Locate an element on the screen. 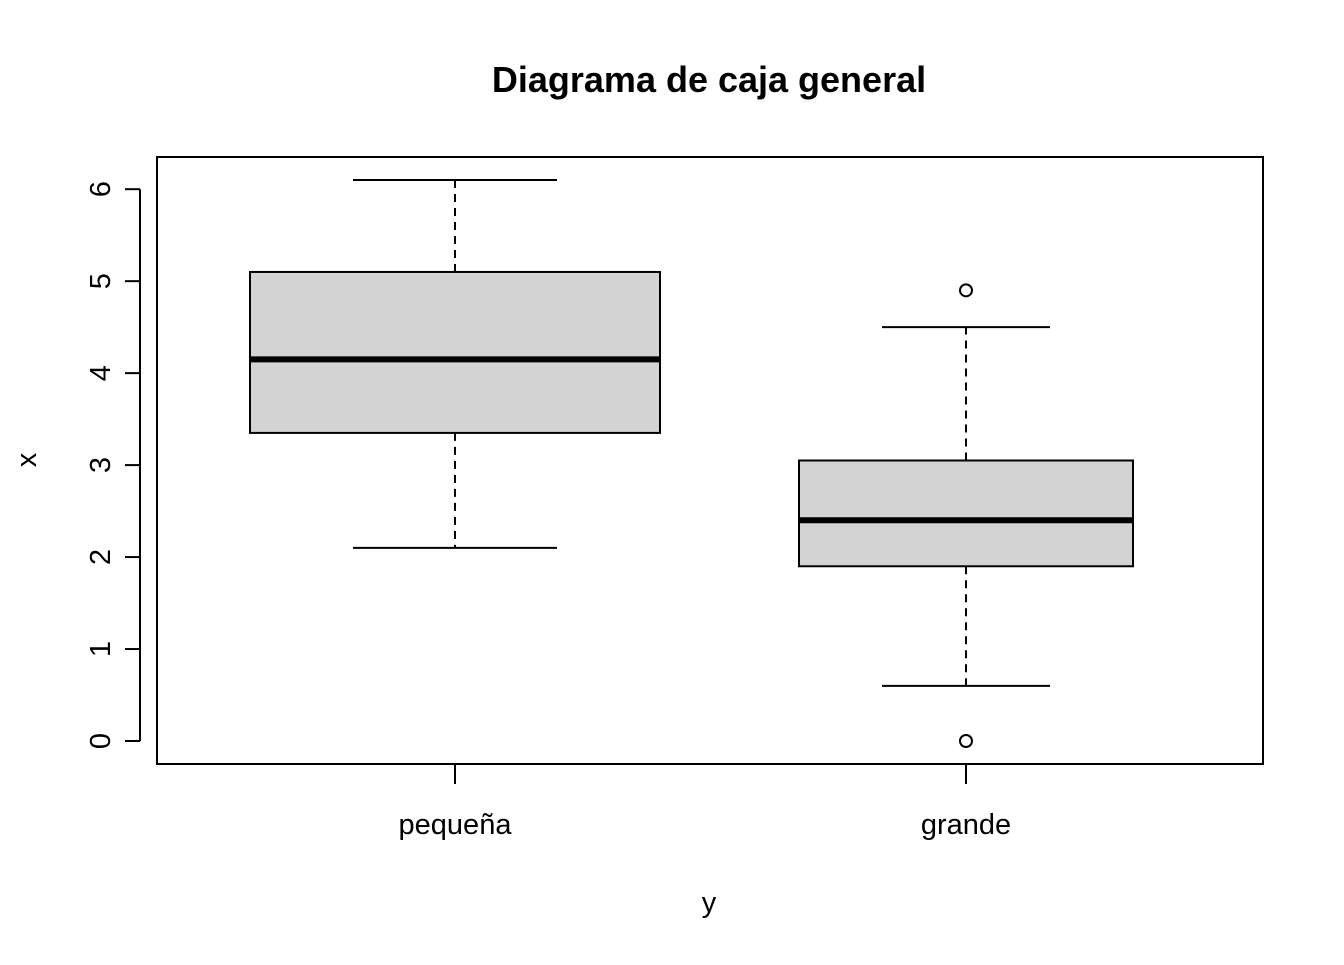 The width and height of the screenshot is (1344, 965). y-tick-label: 6 is located at coordinates (101, 189).